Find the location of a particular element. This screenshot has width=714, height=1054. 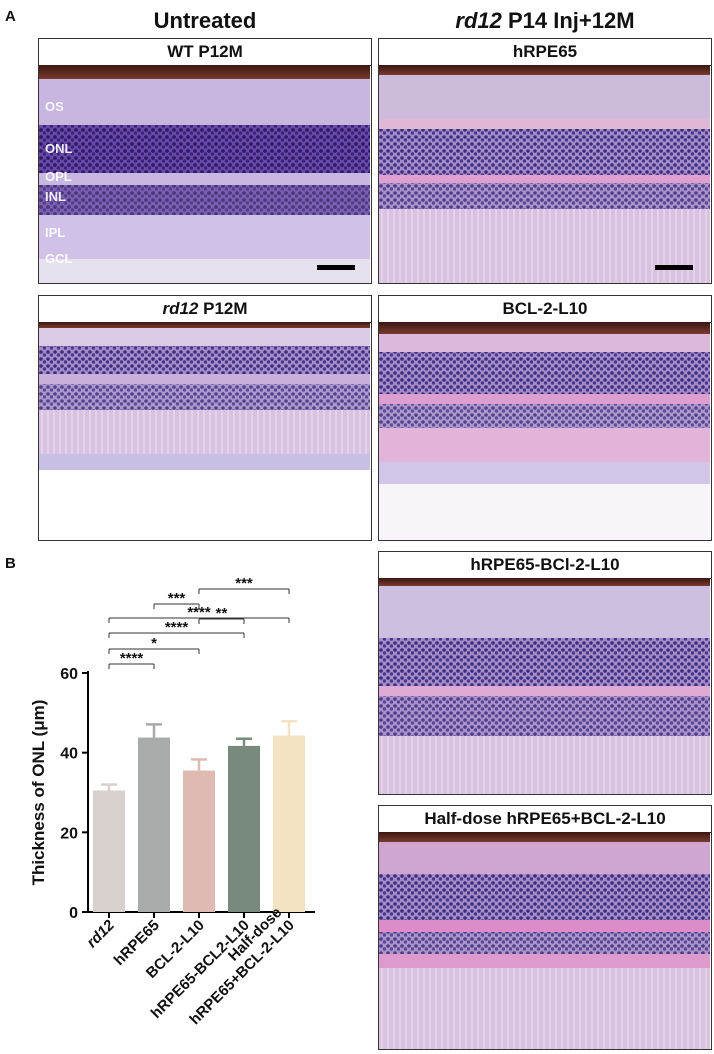

panel-label-b: B is located at coordinates (10, 563).